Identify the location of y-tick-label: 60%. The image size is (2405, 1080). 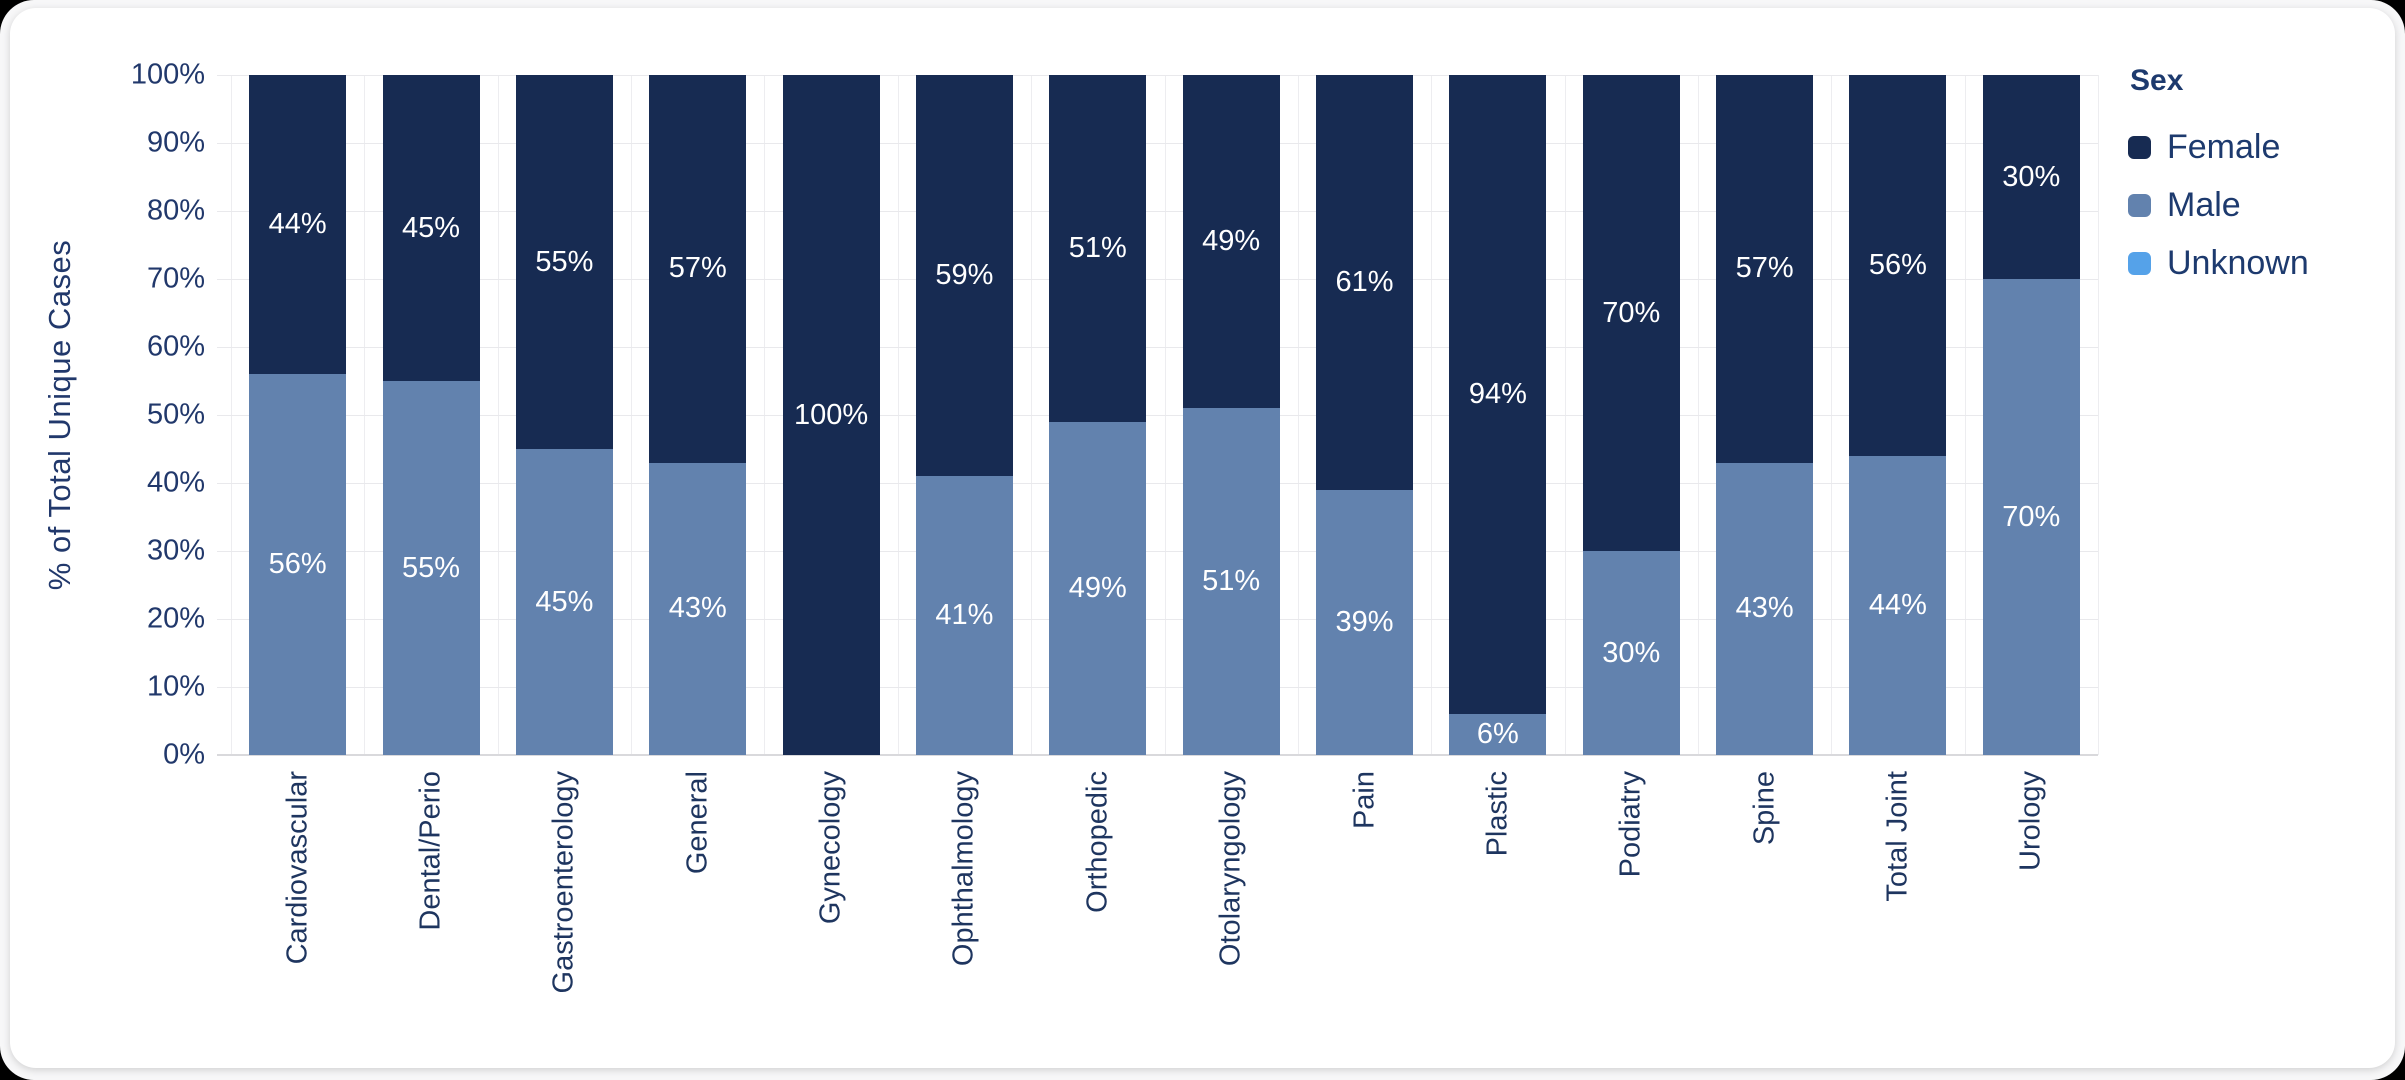
(175, 346).